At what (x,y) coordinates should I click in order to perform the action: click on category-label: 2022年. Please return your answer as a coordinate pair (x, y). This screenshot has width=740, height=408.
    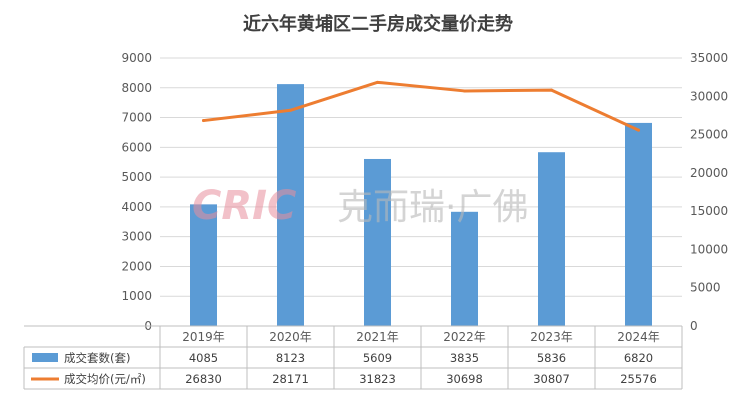
    Looking at the image, I should click on (464, 337).